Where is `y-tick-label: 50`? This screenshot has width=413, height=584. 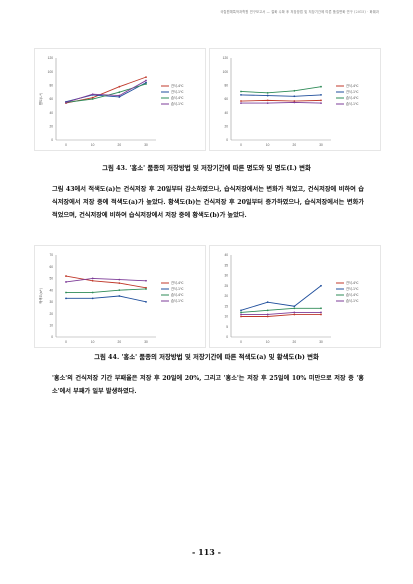 y-tick-label: 50 is located at coordinates (51, 279).